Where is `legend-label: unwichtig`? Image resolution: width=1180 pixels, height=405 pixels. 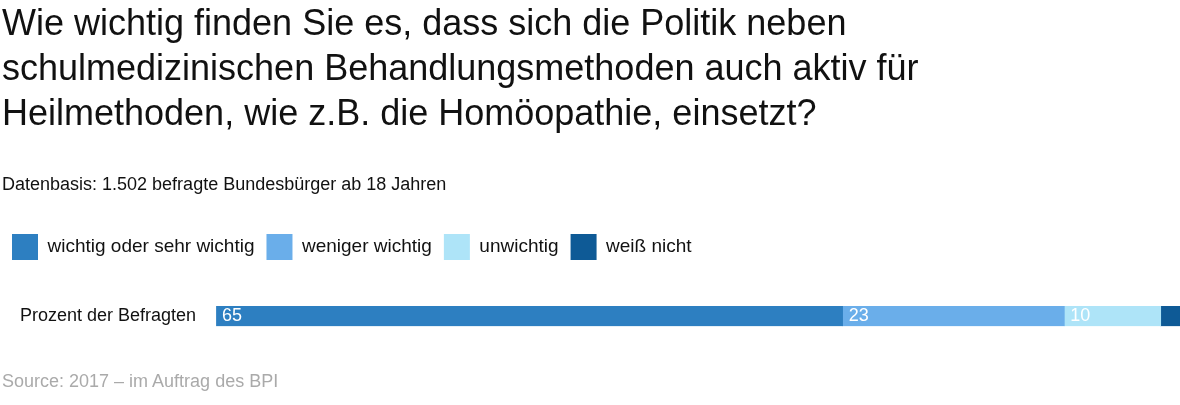 legend-label: unwichtig is located at coordinates (519, 246).